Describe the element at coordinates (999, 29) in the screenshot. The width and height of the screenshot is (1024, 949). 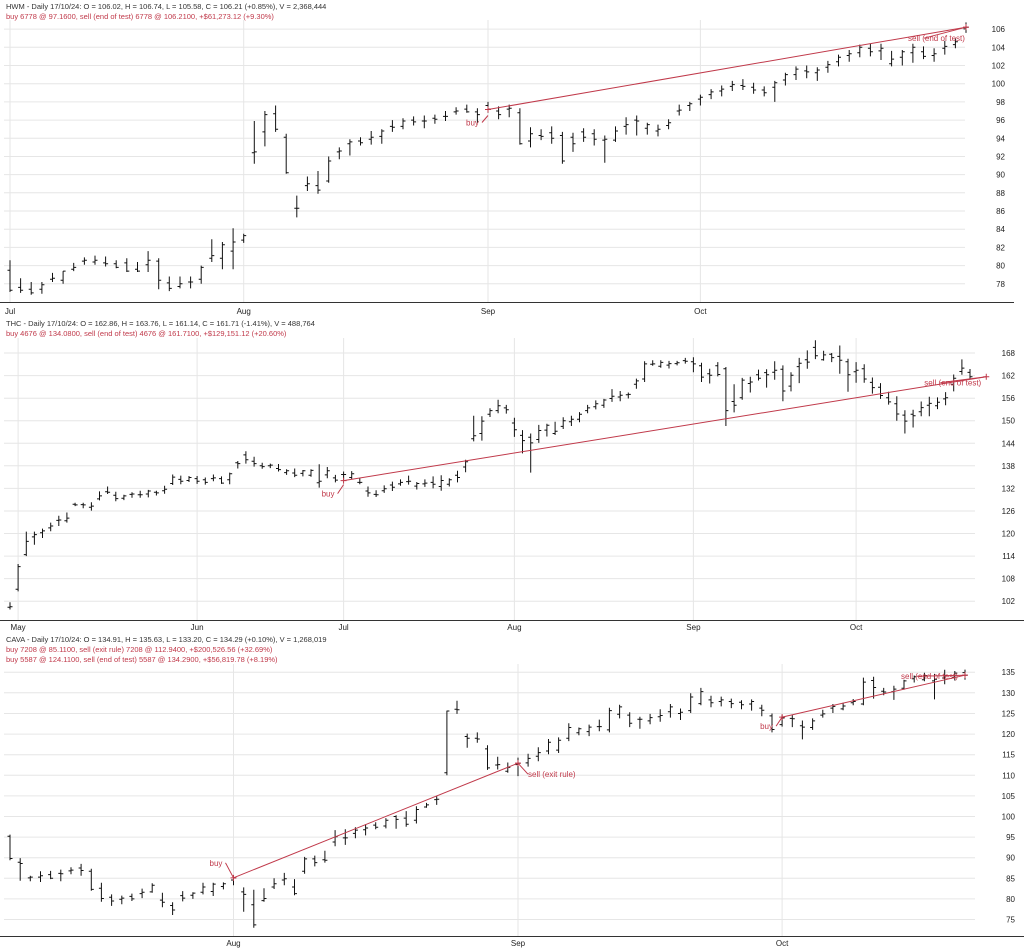
I see `hwm-y-tick-label: 106` at that location.